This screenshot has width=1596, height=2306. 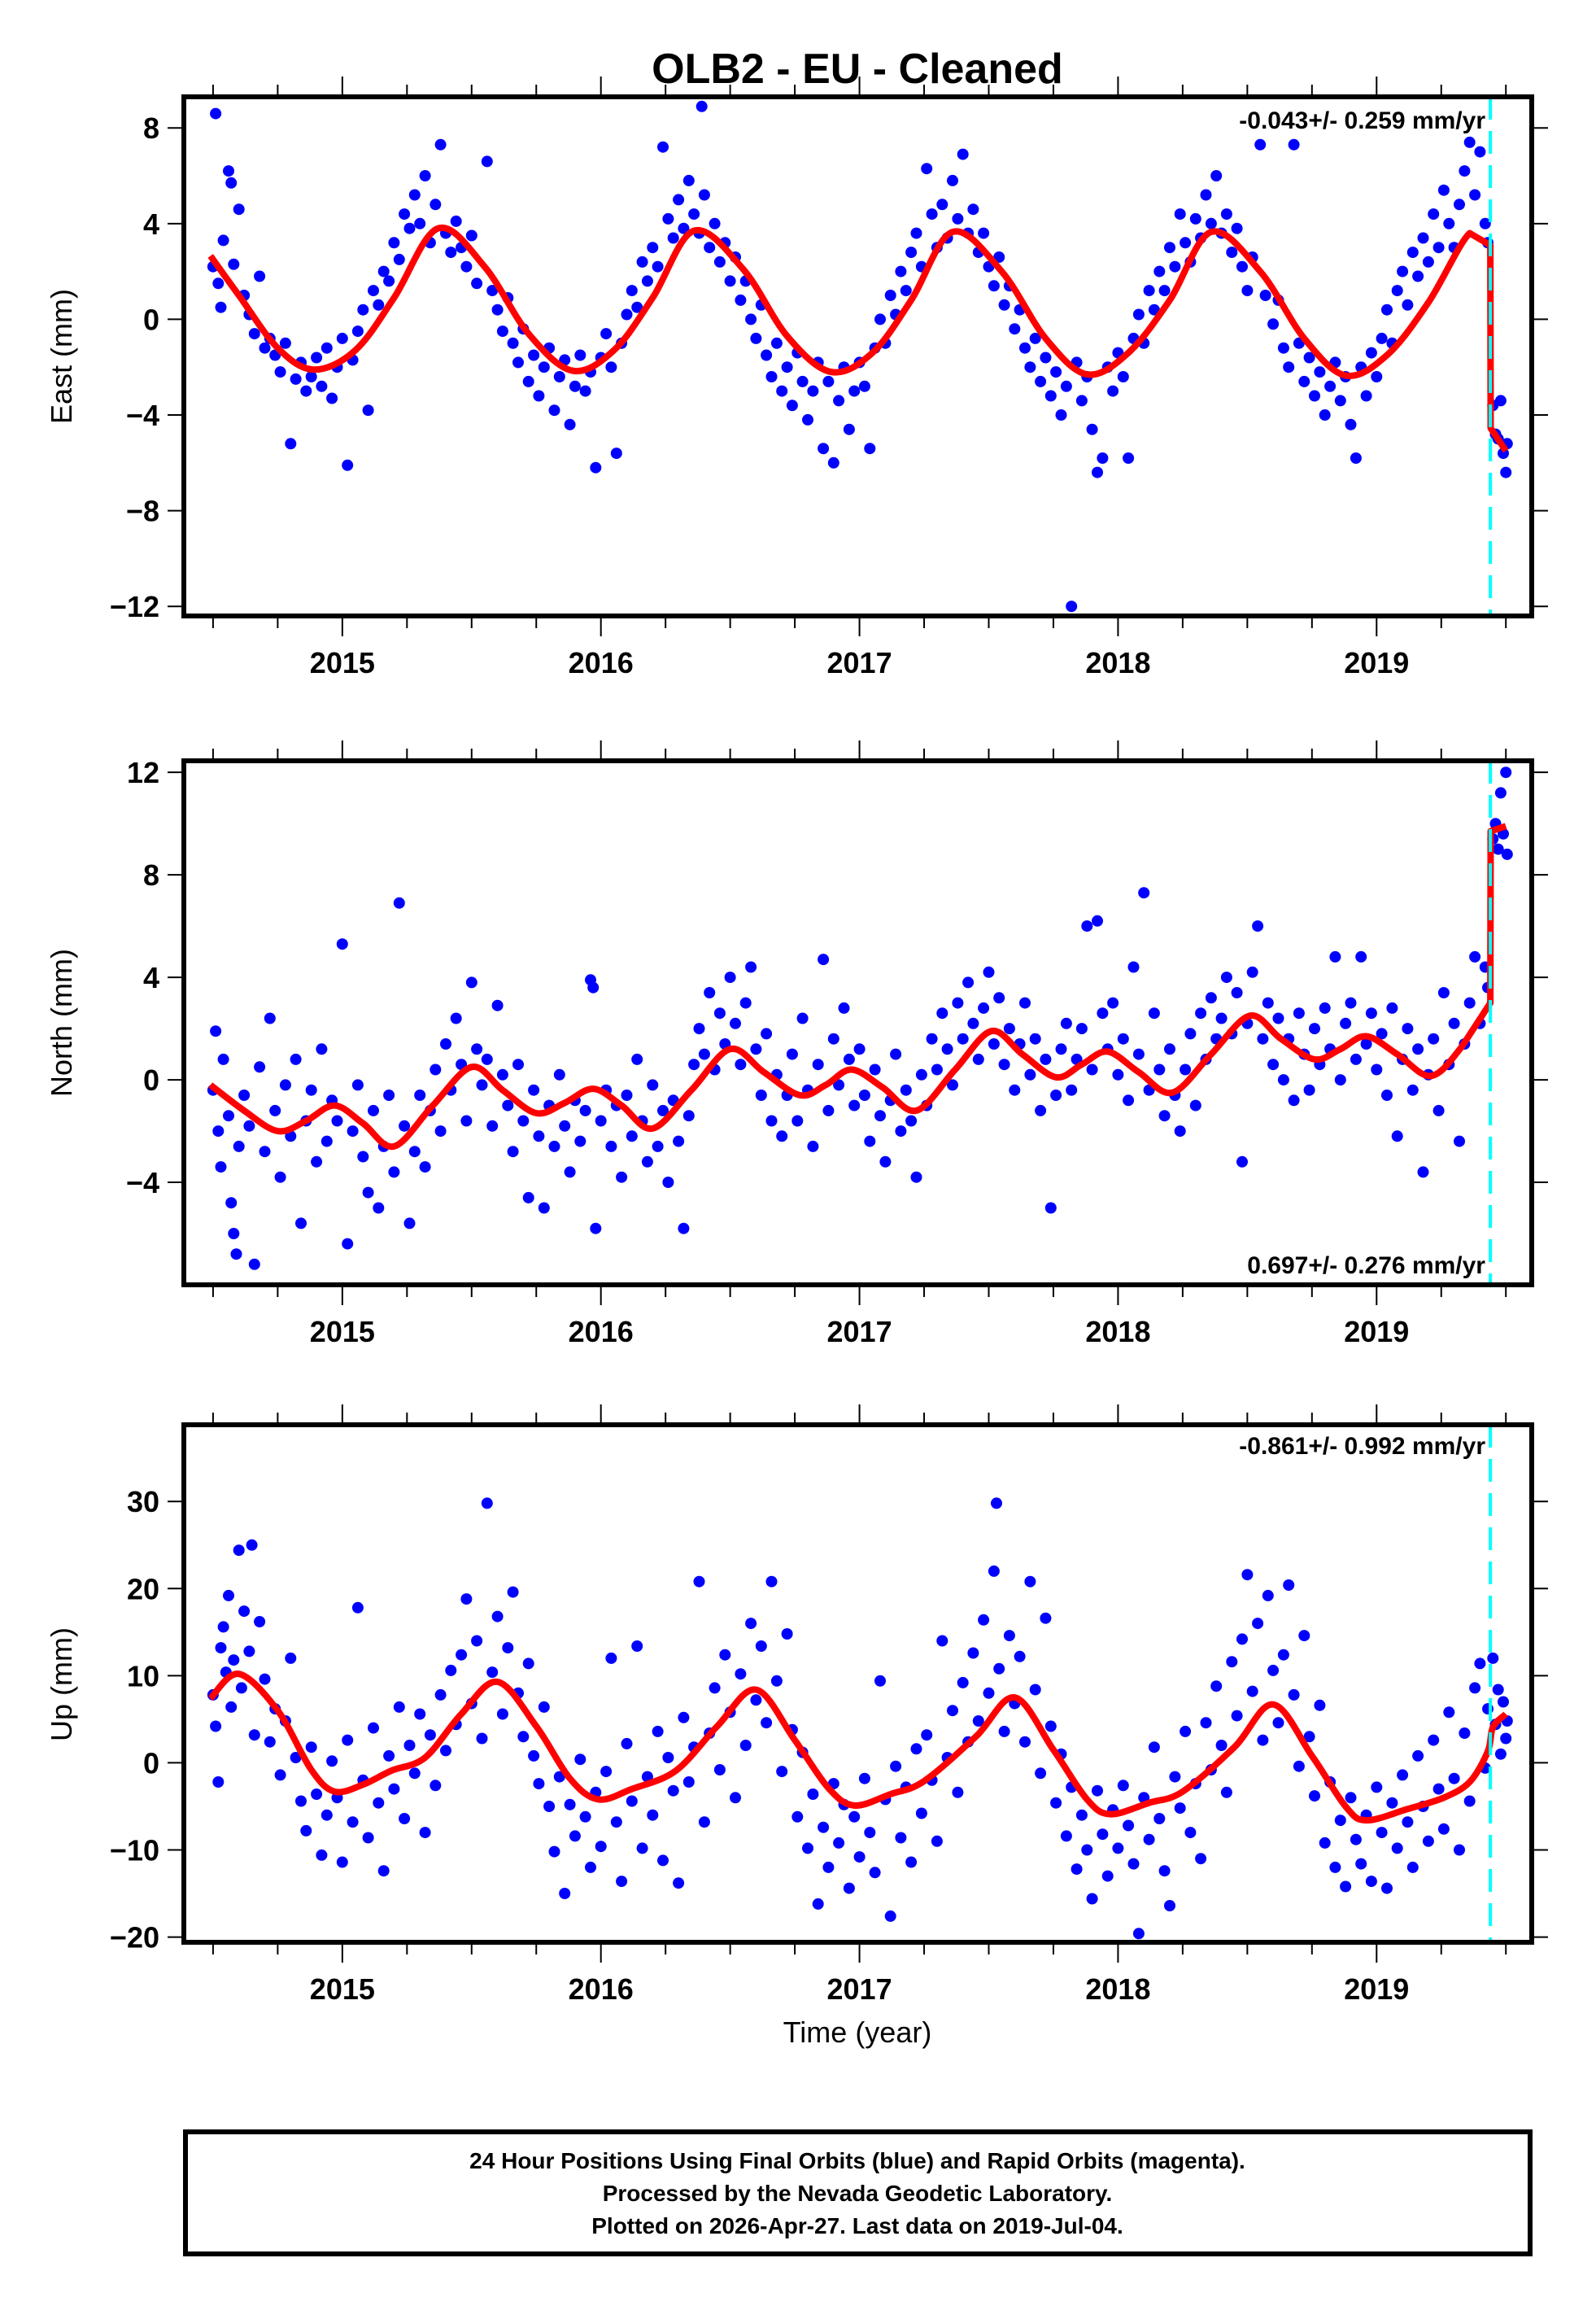 What do you see at coordinates (151, 319) in the screenshot?
I see `east-y-tick-label: 0` at bounding box center [151, 319].